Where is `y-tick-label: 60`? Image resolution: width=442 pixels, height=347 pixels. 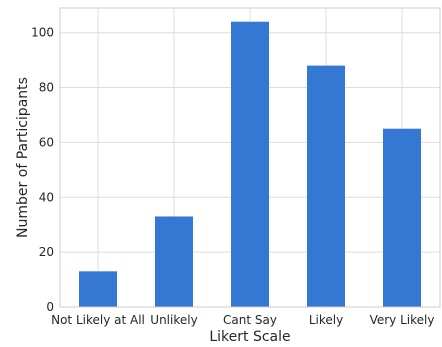
y-tick-label: 60 is located at coordinates (46, 142).